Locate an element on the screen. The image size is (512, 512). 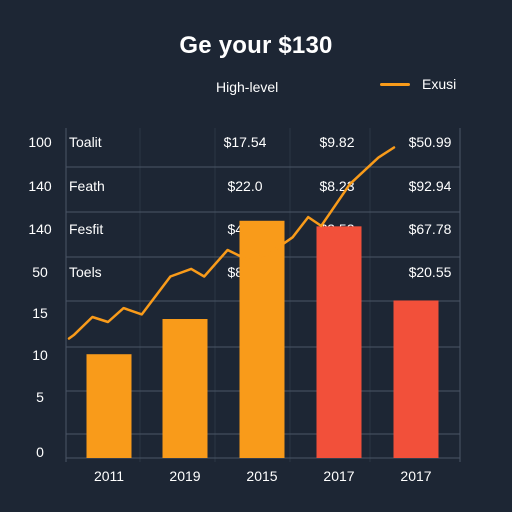
chart-title: Ge your $130 is located at coordinates (256, 45).